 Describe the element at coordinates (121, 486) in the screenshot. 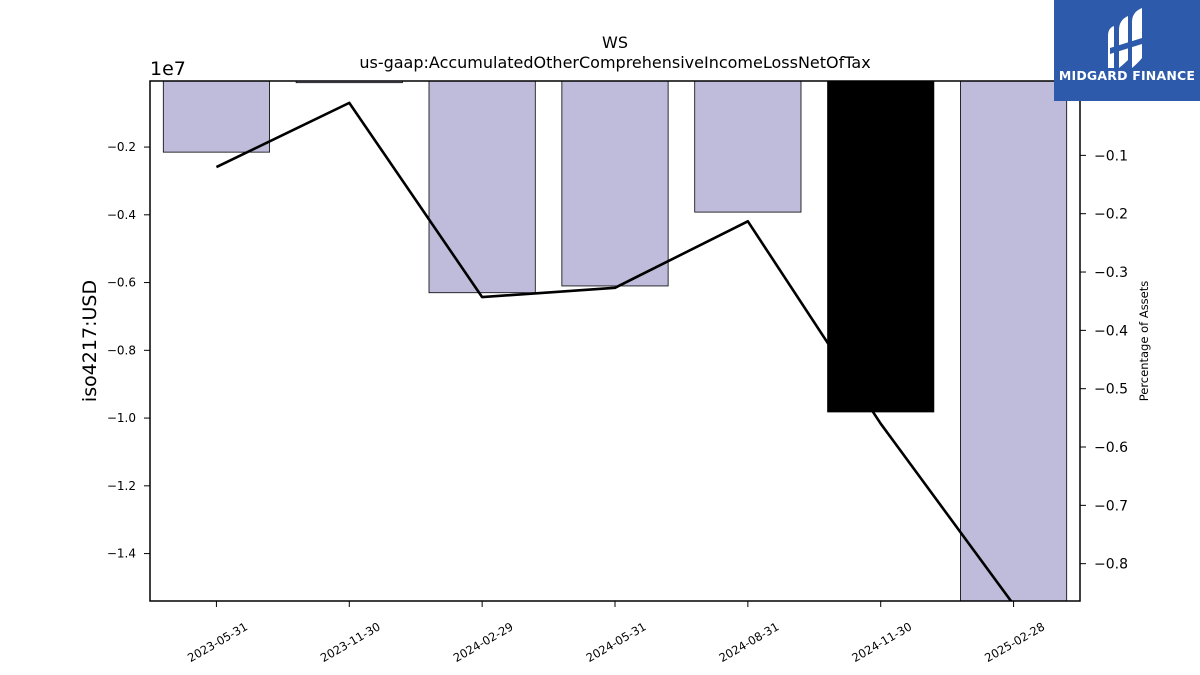

I see `y-tick-label: −1.2` at that location.